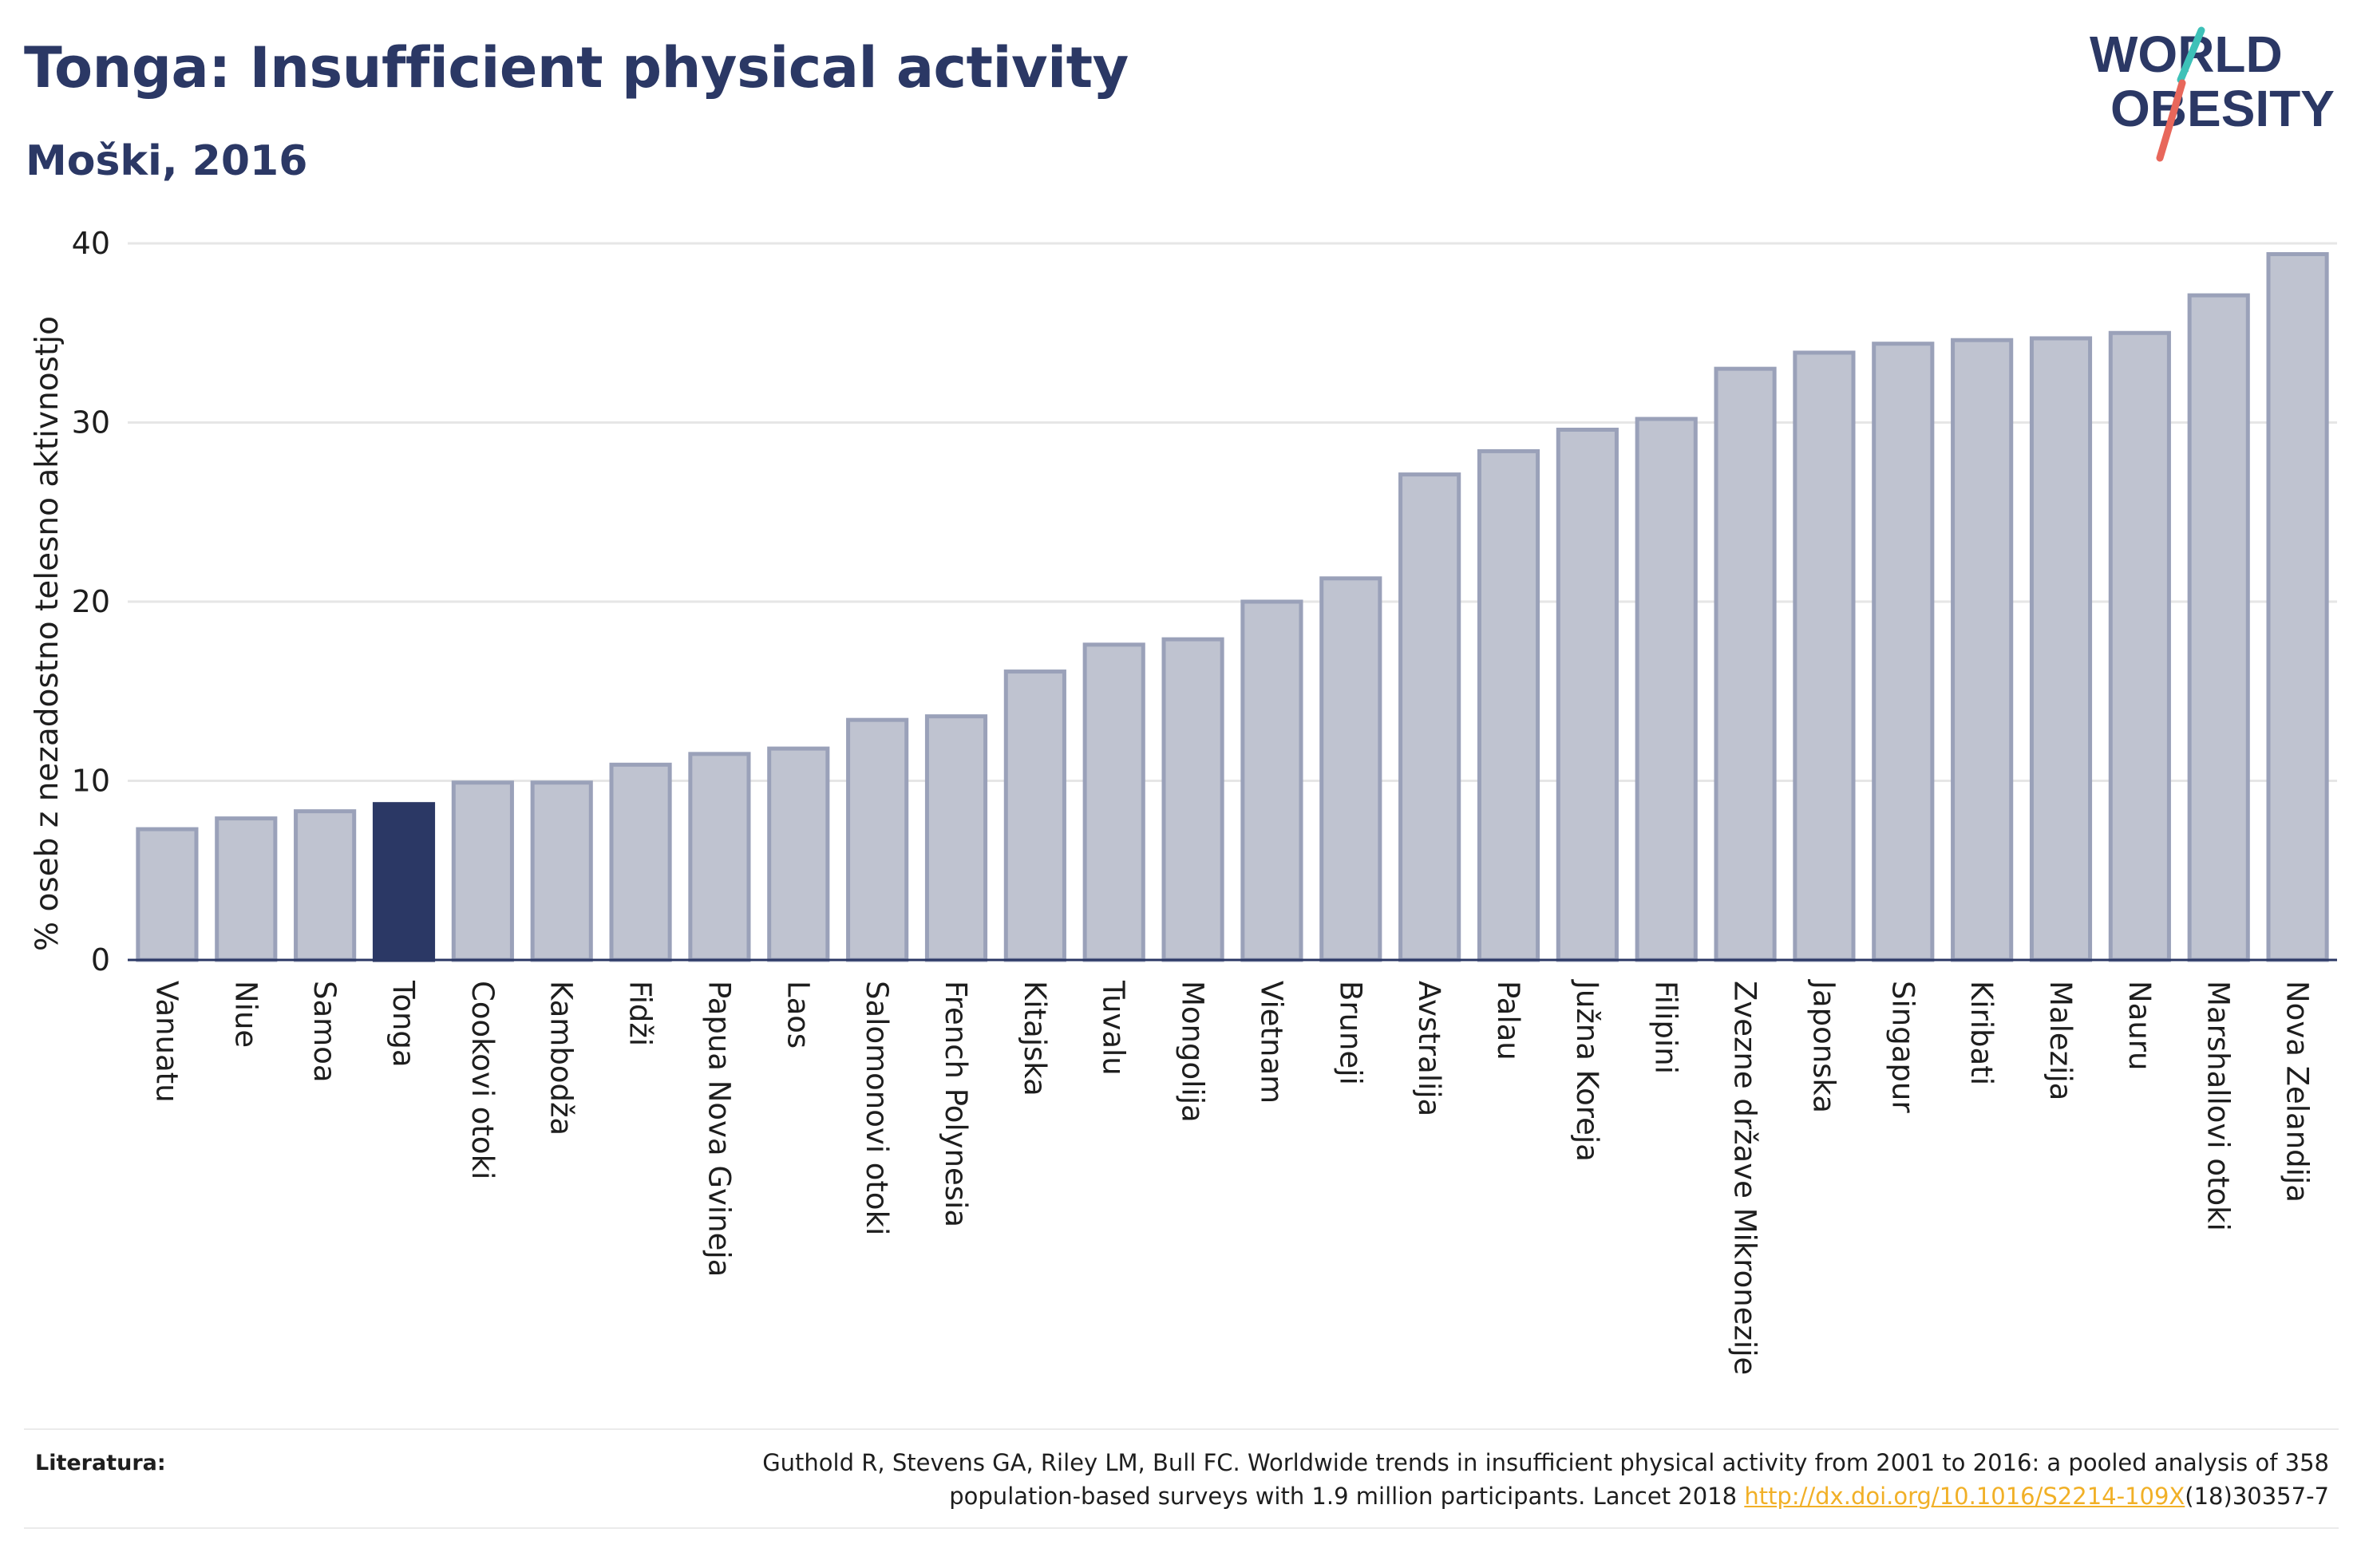 The height and width of the screenshot is (1568, 2361). What do you see at coordinates (1964, 1496) in the screenshot?
I see `doi-link: http://dx.doi.org/10.1016/S2214-109X` at bounding box center [1964, 1496].